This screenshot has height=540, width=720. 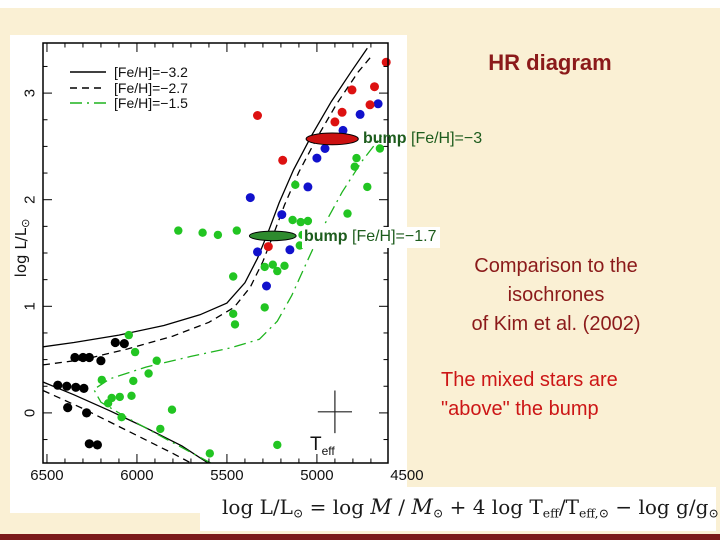 I want to click on bump2-rest: [Fe/H]=−1.7, so click(x=392, y=236).